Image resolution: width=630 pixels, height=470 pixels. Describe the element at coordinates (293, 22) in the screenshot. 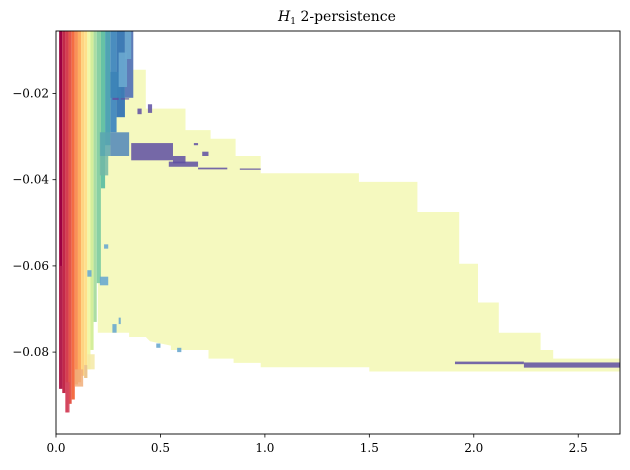

I see `chart-title-subscript: 1` at that location.